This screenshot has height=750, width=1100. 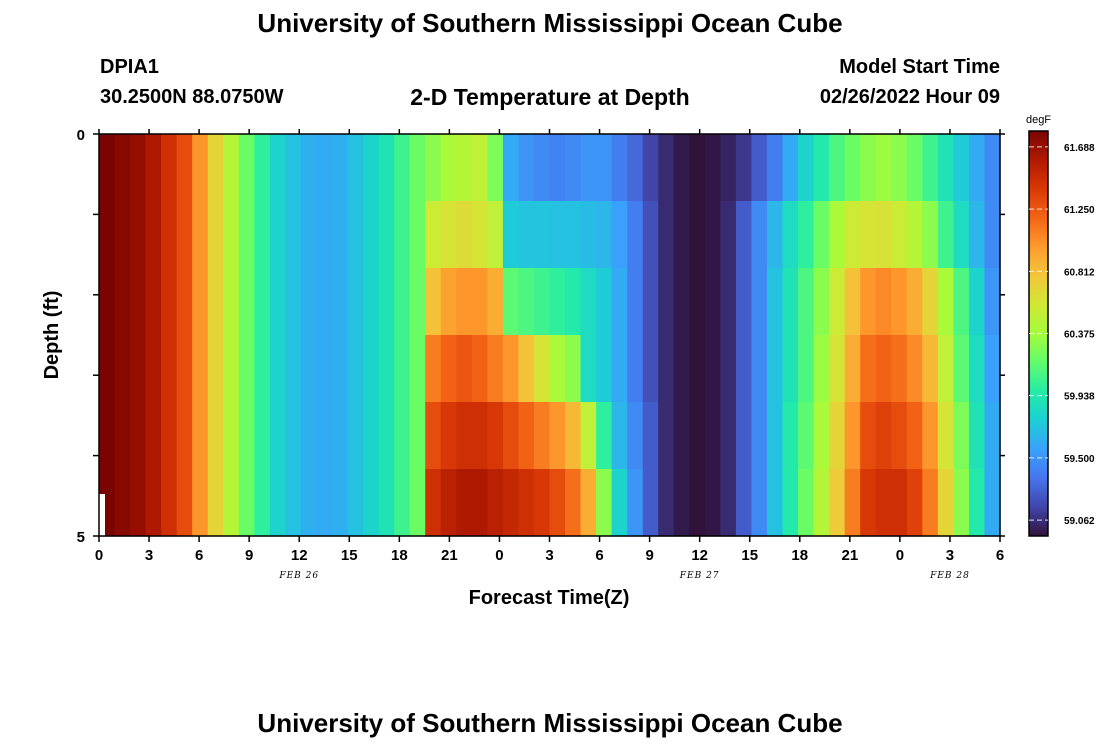 What do you see at coordinates (749, 555) in the screenshot?
I see `x-tick-label: 15` at bounding box center [749, 555].